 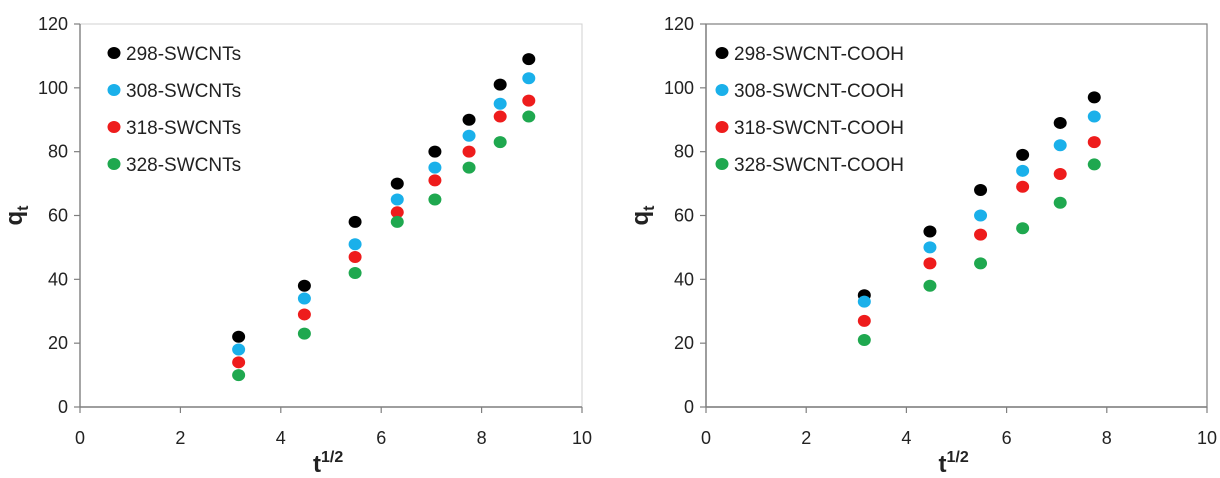 I want to click on chart0-y-tick-label: 20, so click(x=58, y=343).